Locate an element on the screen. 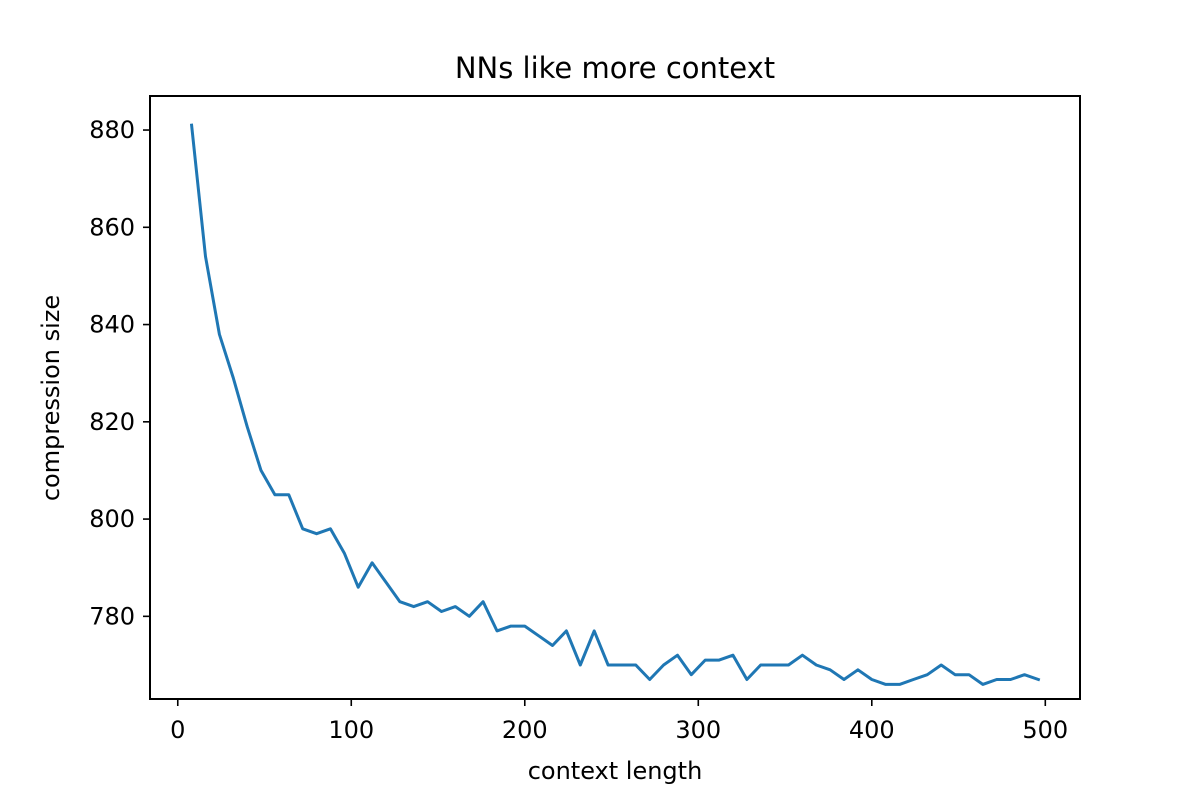 Image resolution: width=1200 pixels, height=800 pixels. x-axis-label: context length is located at coordinates (615, 771).